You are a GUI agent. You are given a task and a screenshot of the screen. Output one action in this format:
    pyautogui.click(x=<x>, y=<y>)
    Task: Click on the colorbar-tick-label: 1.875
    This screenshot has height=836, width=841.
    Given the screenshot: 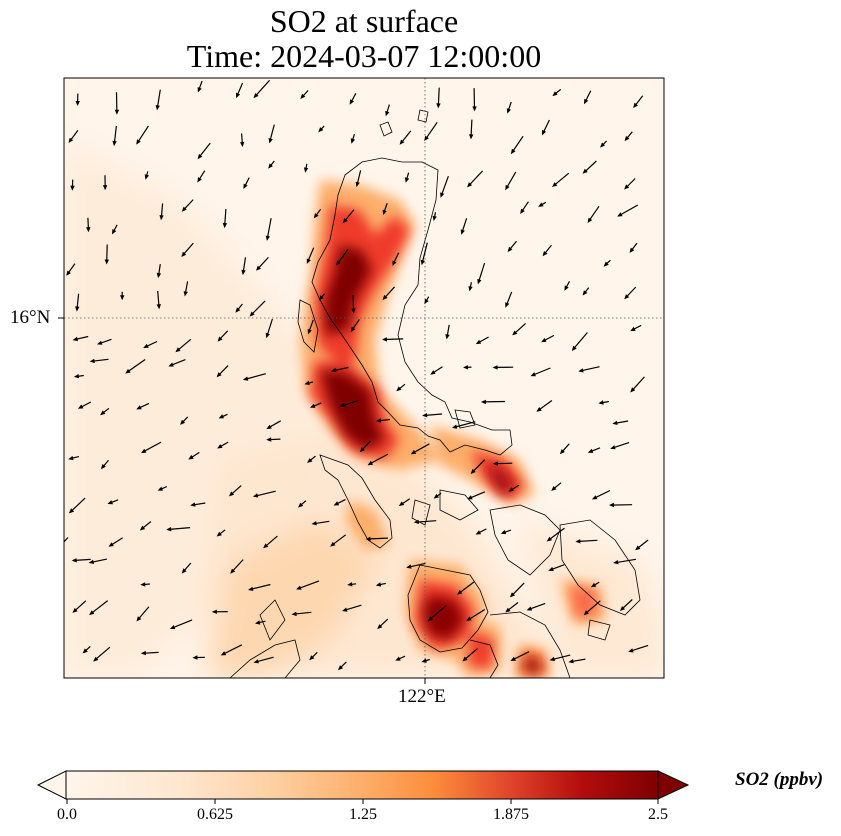 What is the action you would take?
    pyautogui.click(x=511, y=814)
    